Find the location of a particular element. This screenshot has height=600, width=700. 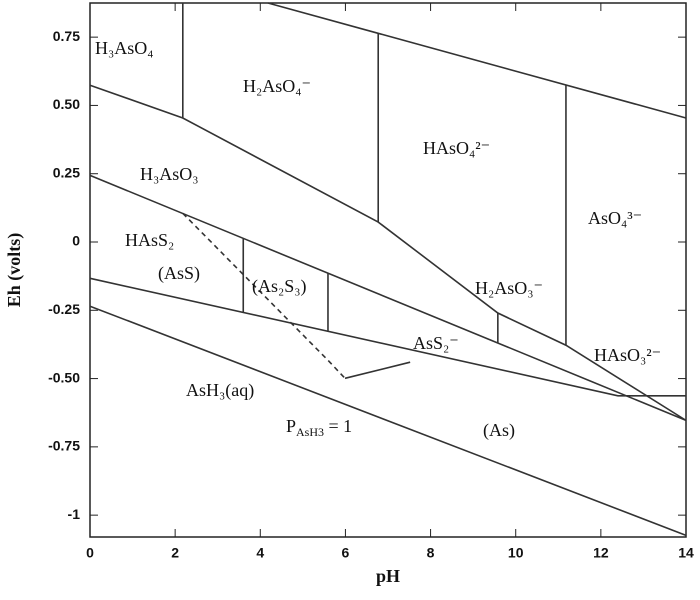

y-tick-label: -0.25 is located at coordinates (64, 309).